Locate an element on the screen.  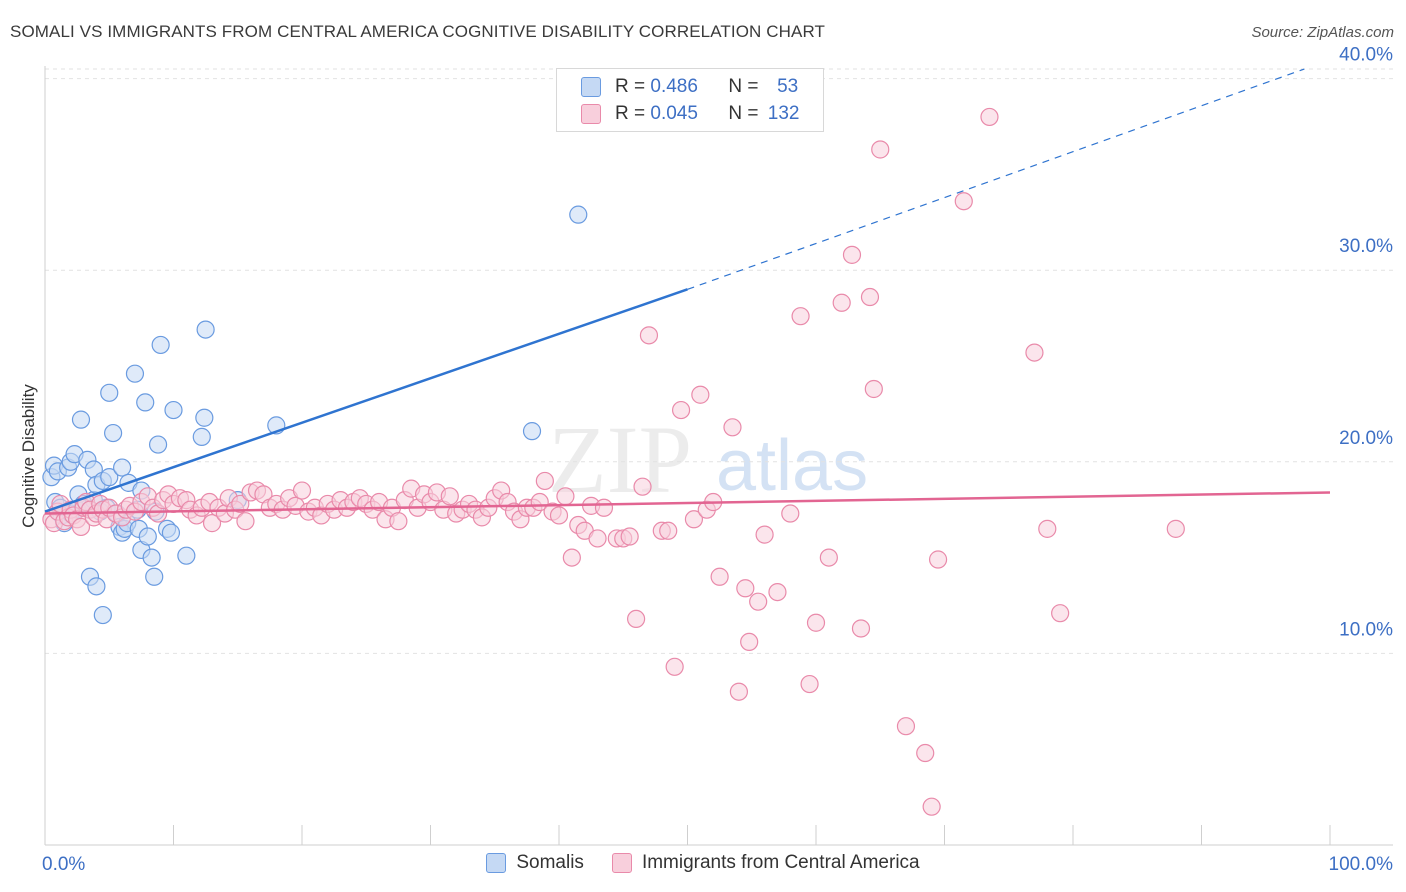
y-tick-label: 20.0% is located at coordinates (1366, 438).